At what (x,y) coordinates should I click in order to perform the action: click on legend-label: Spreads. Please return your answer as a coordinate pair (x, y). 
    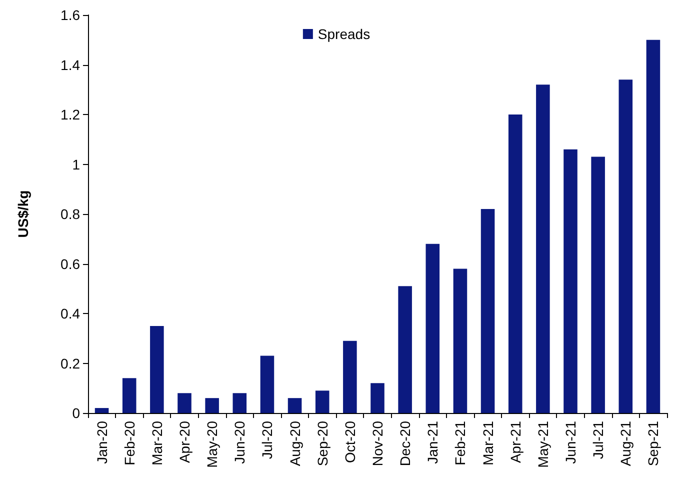
    Looking at the image, I should click on (344, 34).